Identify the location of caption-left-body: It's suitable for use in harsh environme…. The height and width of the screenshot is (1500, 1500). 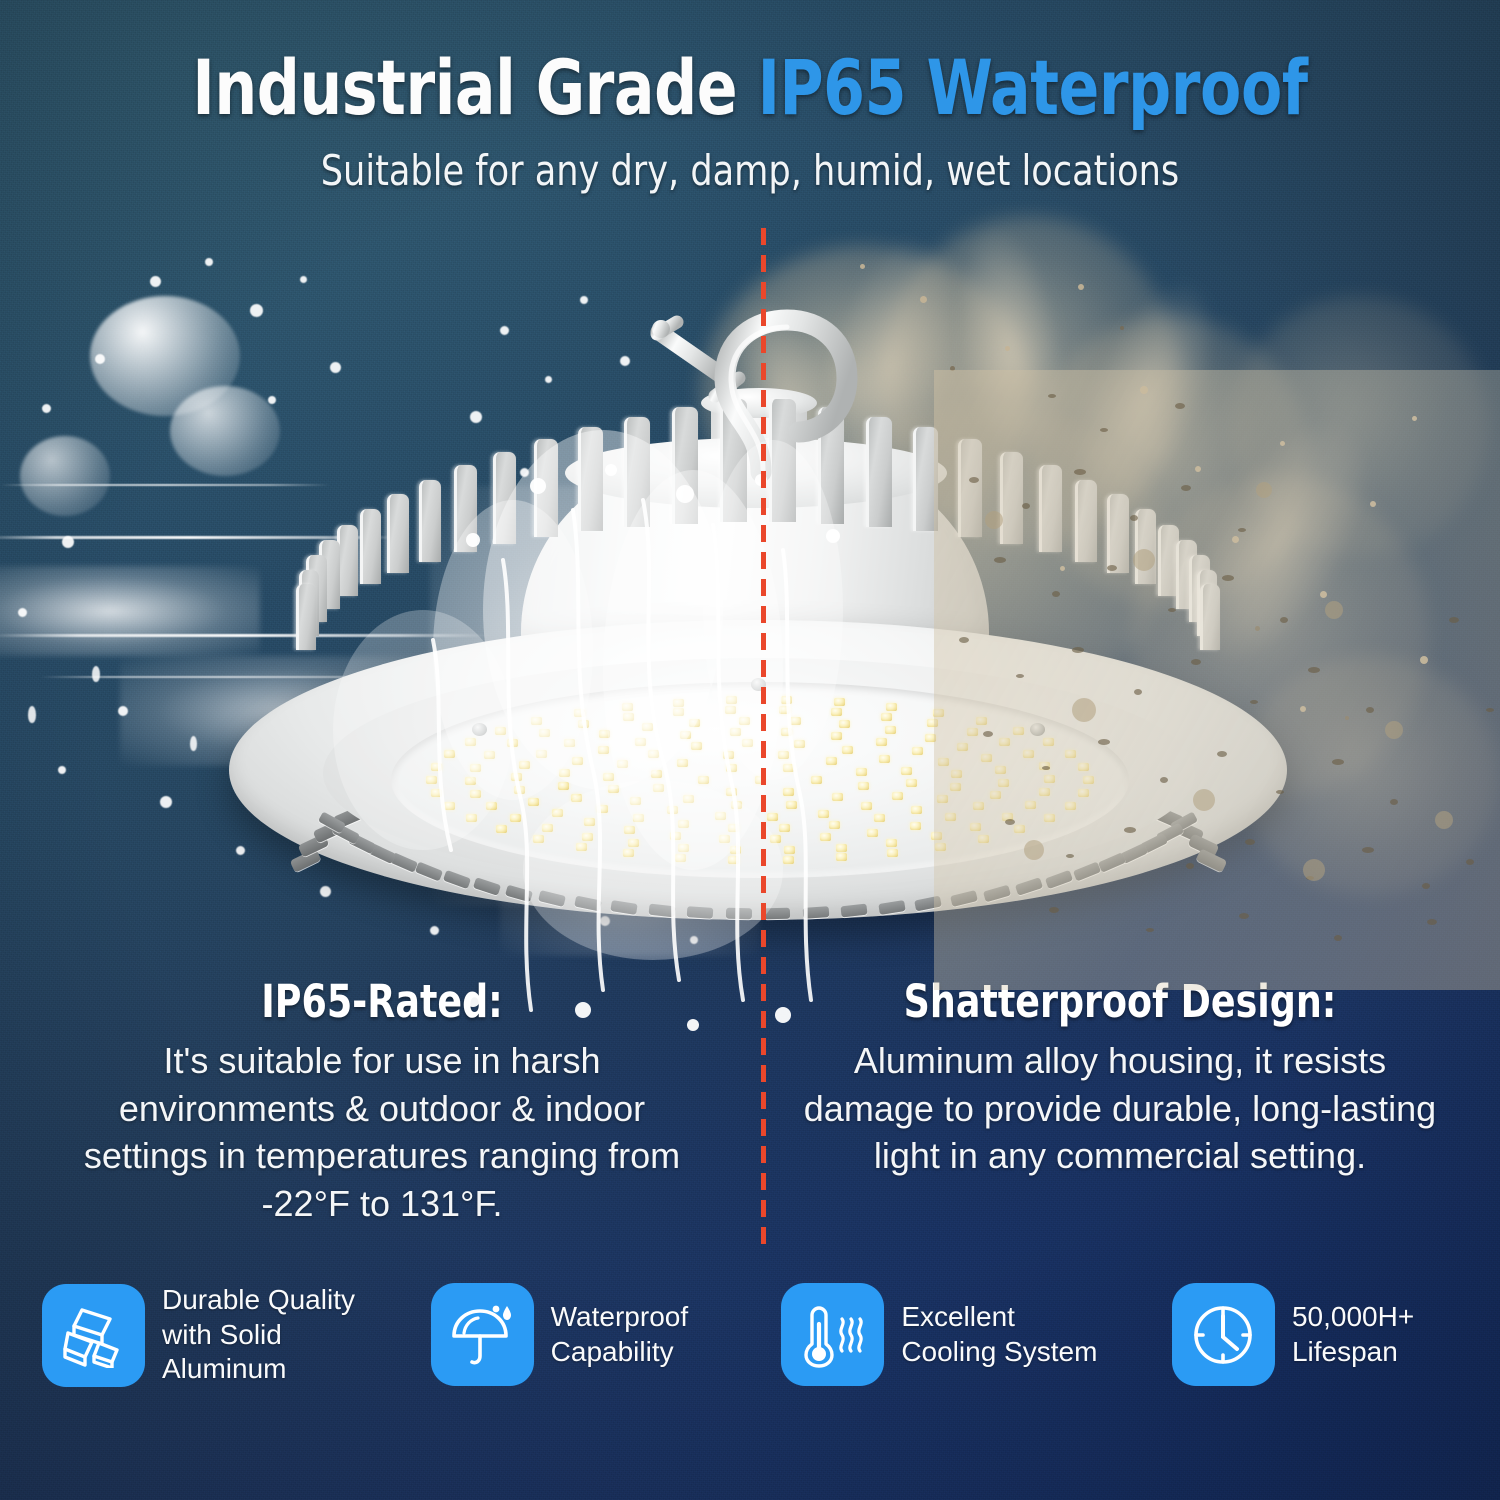
(382, 1132).